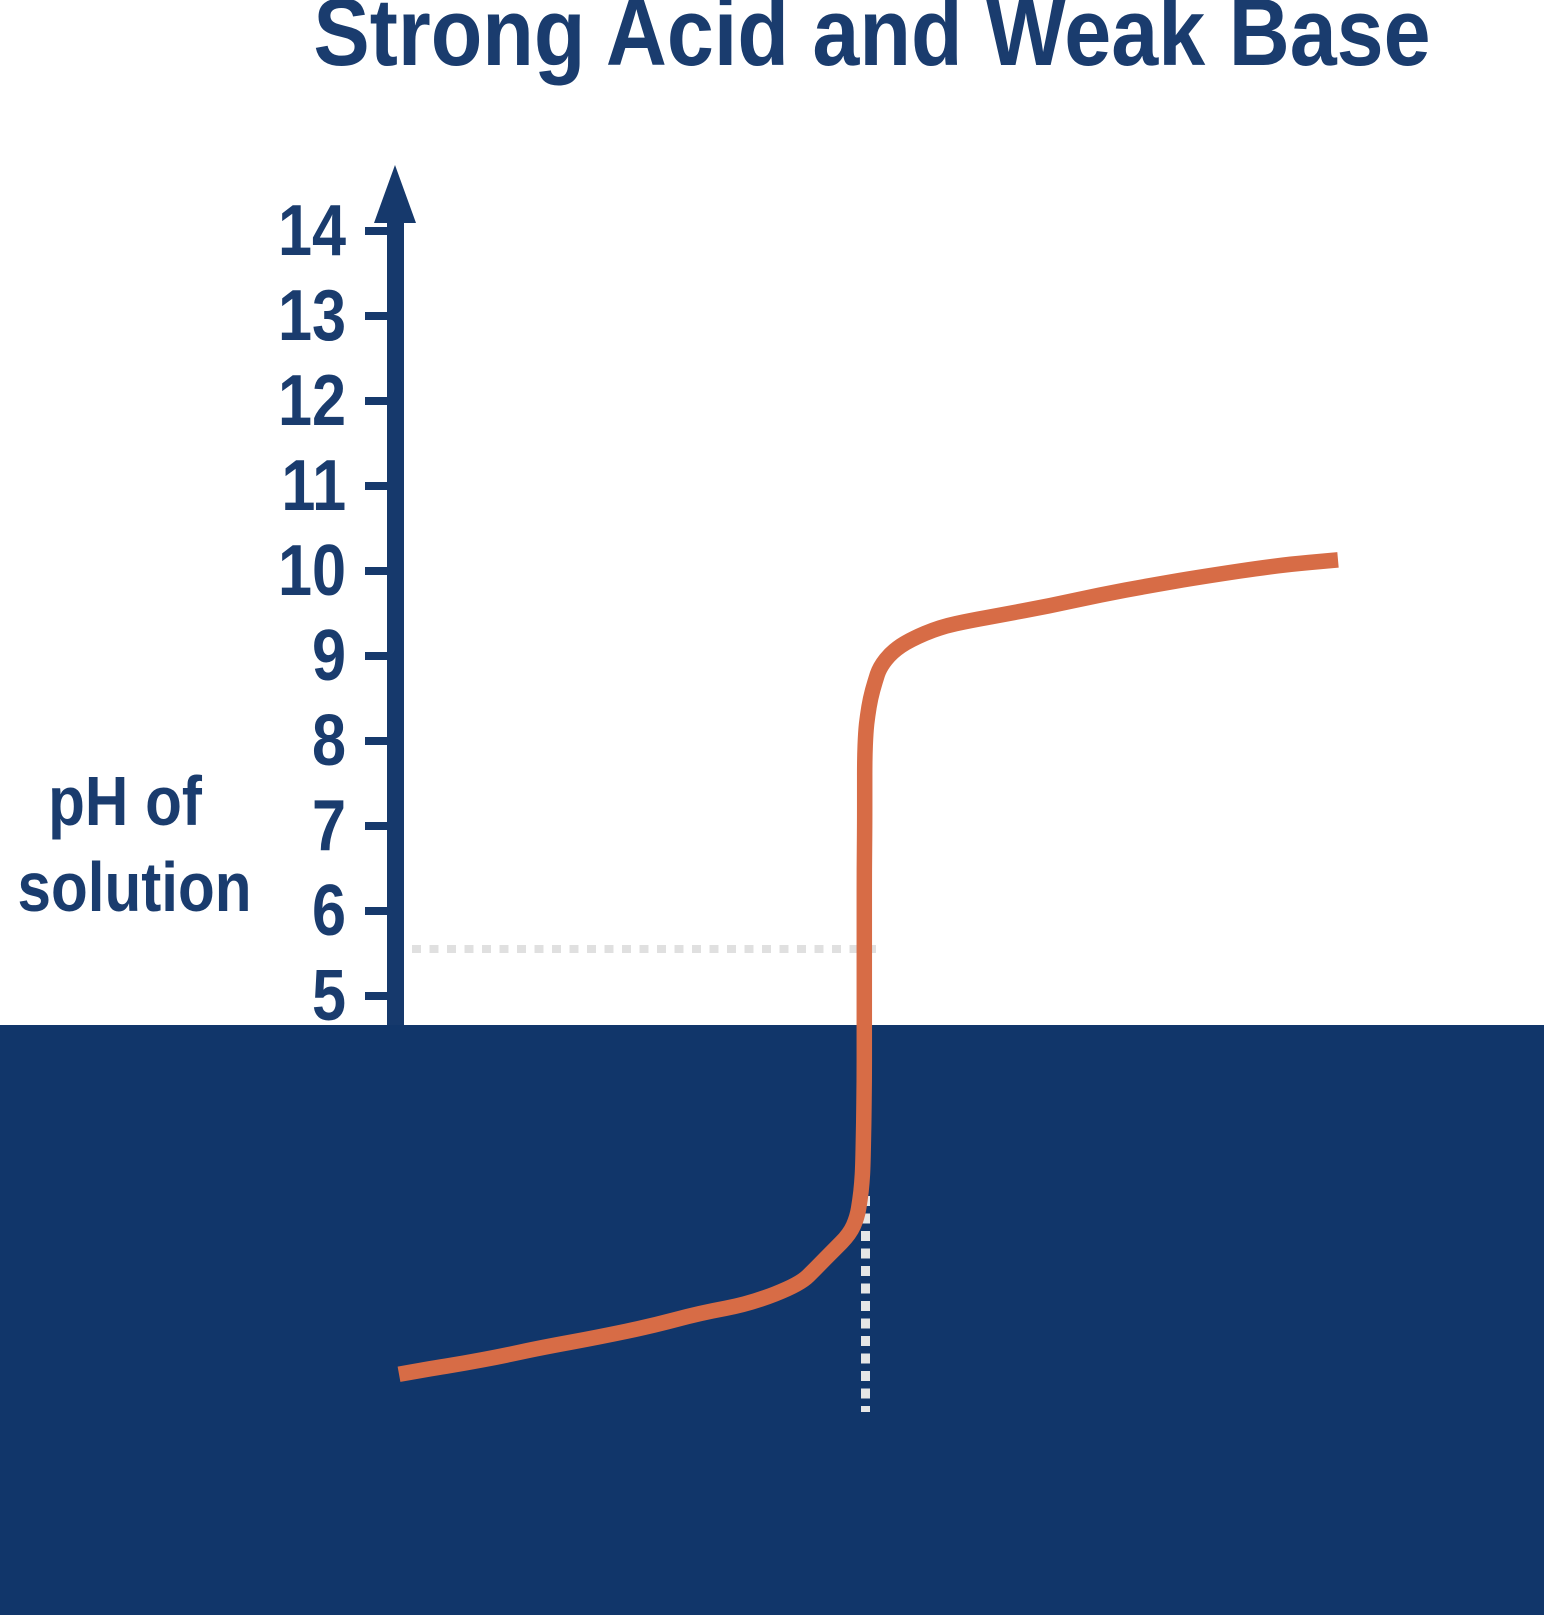 The height and width of the screenshot is (1615, 1544). Describe the element at coordinates (328, 826) in the screenshot. I see `y-axis-tick-label: 7` at that location.